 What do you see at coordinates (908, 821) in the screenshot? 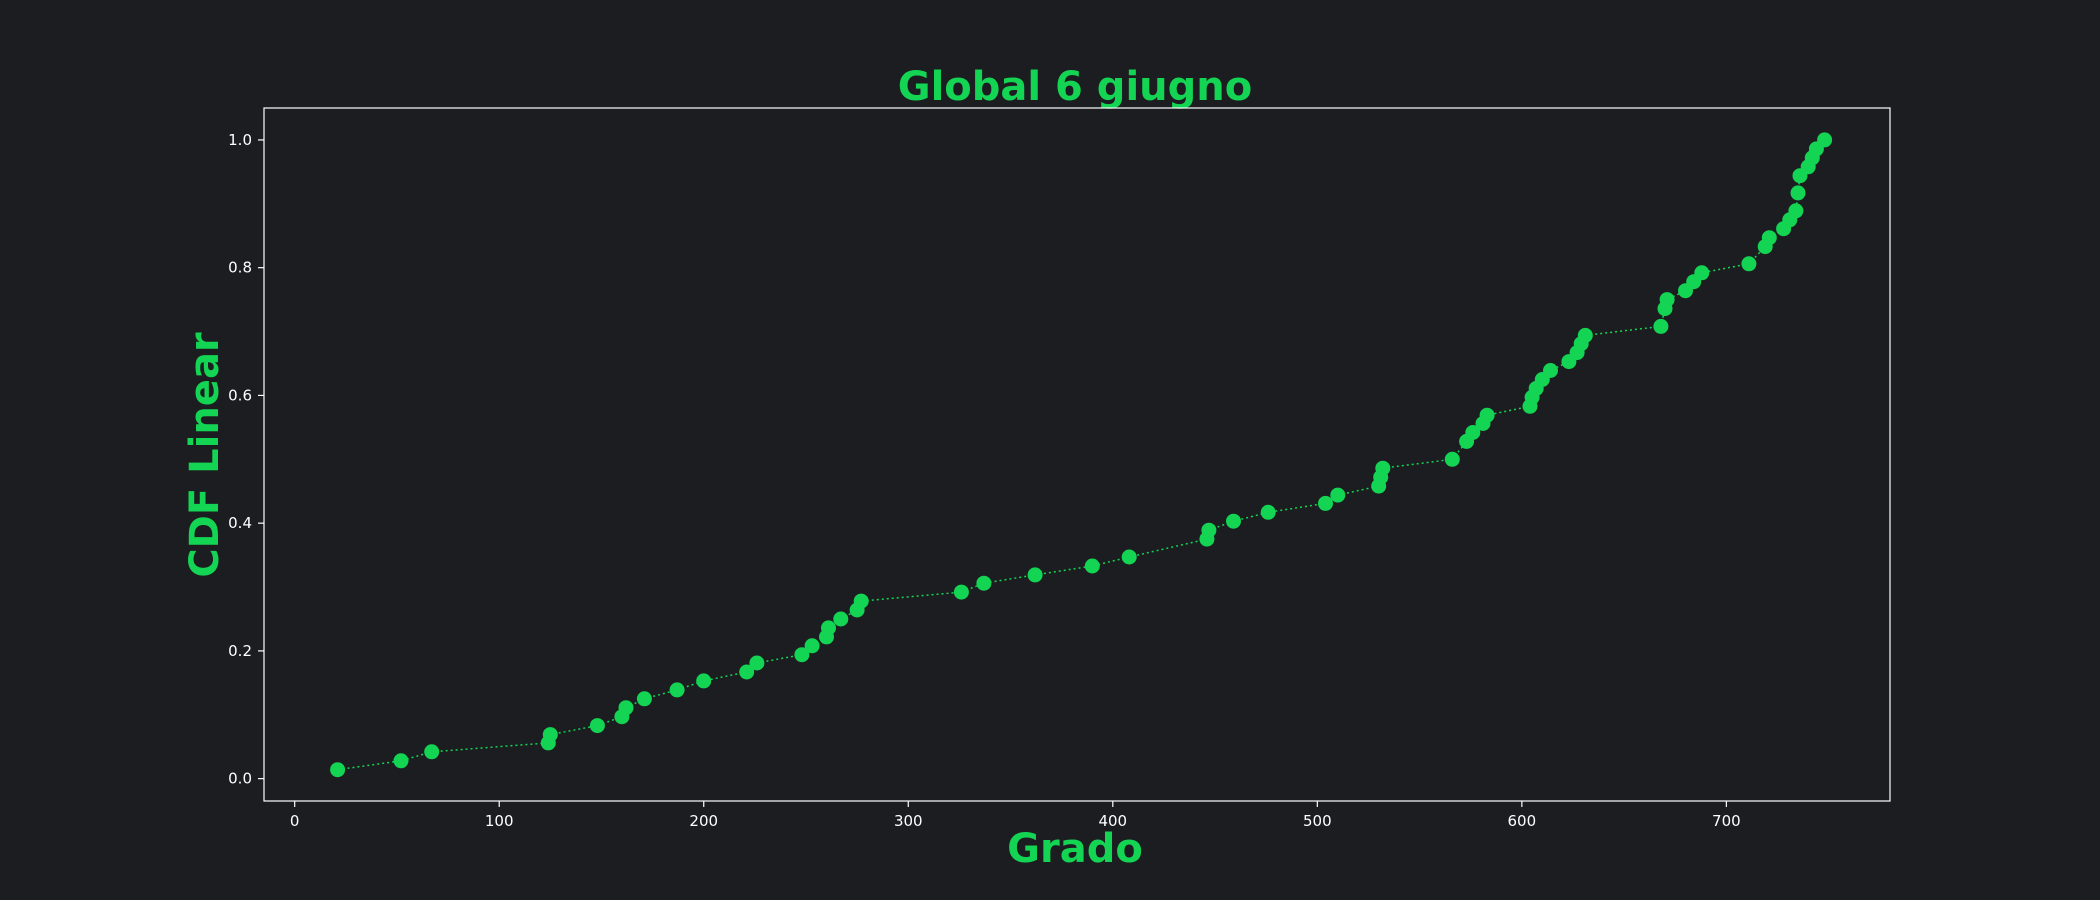
I see `x-tick-label: 300` at bounding box center [908, 821].